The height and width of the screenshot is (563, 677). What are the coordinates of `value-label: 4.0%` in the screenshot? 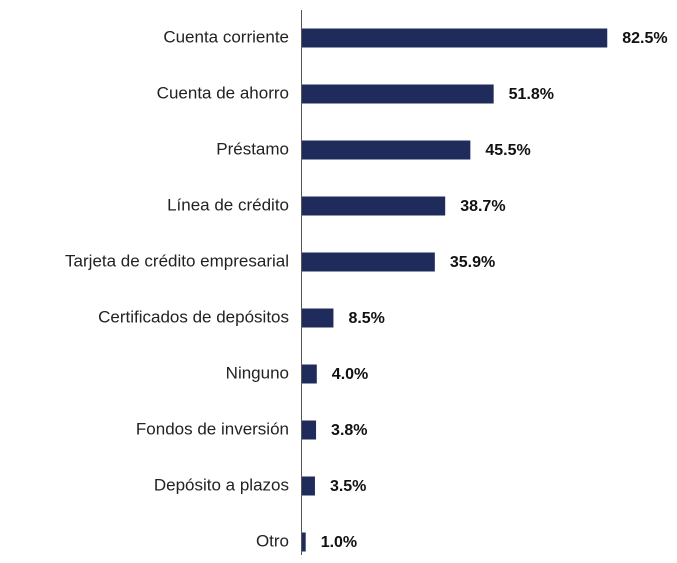 It's located at (350, 374).